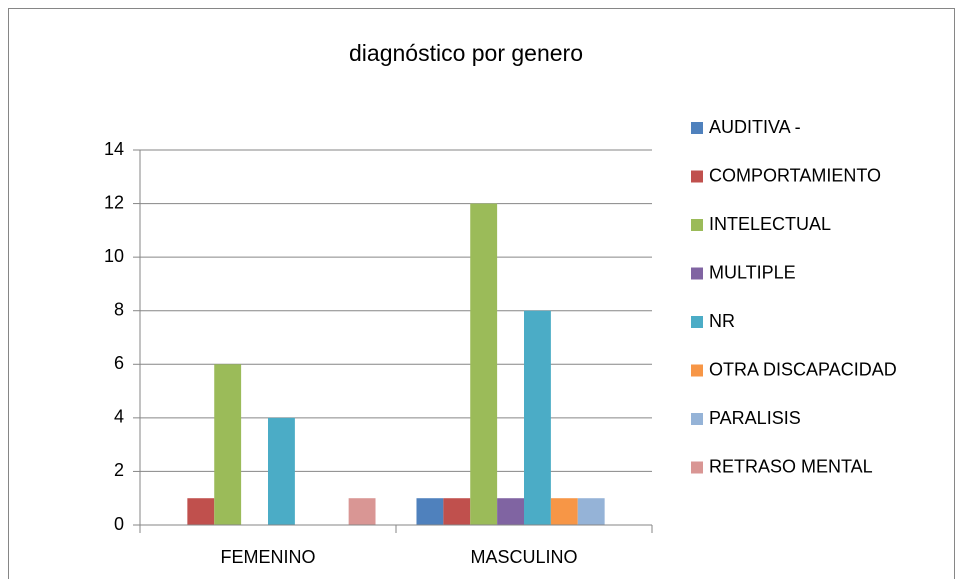 This screenshot has width=956, height=579. I want to click on y-tick-label: 0, so click(119, 524).